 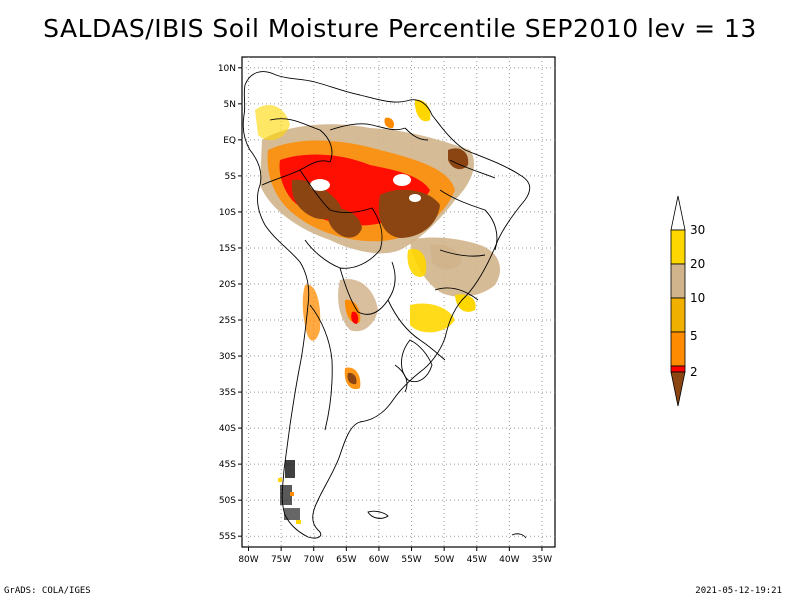 What do you see at coordinates (230, 105) in the screenshot?
I see `lat-tick-label: 5N` at bounding box center [230, 105].